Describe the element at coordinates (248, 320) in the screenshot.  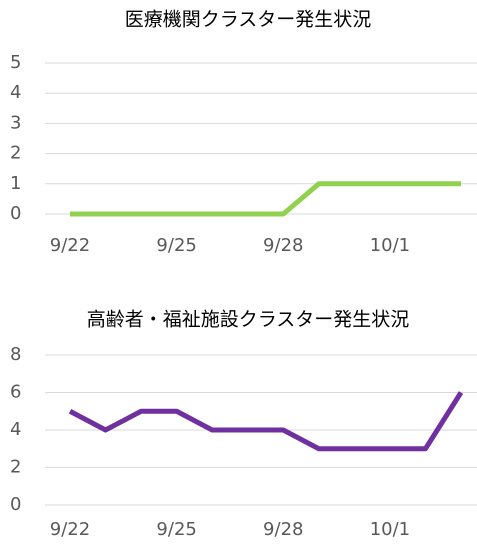
I see `chart-title: 高齢者・福祉施設クラスター発生状況` at that location.